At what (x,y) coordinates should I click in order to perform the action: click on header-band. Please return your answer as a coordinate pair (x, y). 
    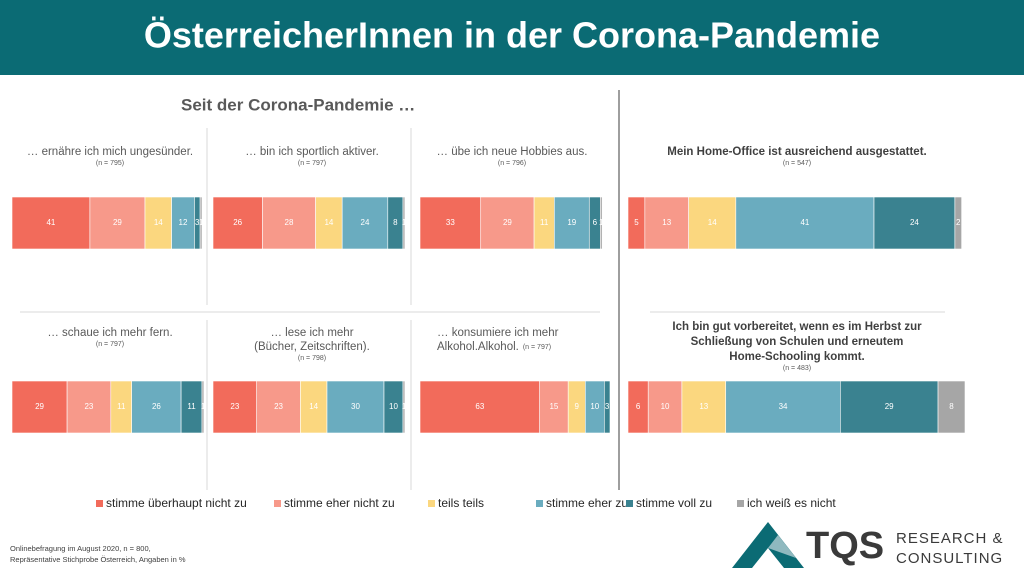
    Looking at the image, I should click on (512, 37).